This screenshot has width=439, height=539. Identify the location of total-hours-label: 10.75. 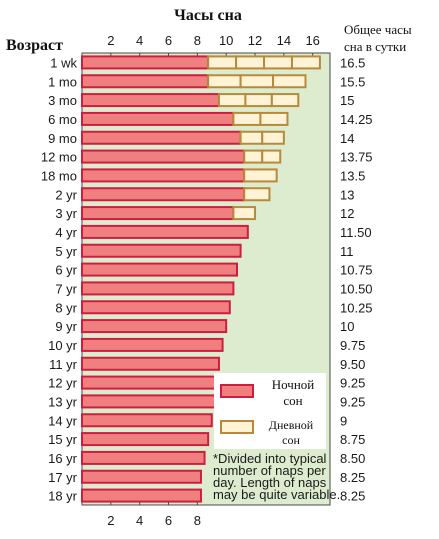
(356, 270).